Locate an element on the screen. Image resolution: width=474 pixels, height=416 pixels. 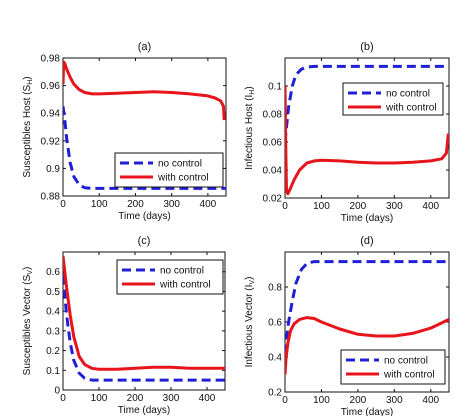
y-tick-label: 0.9 is located at coordinates (53, 169).